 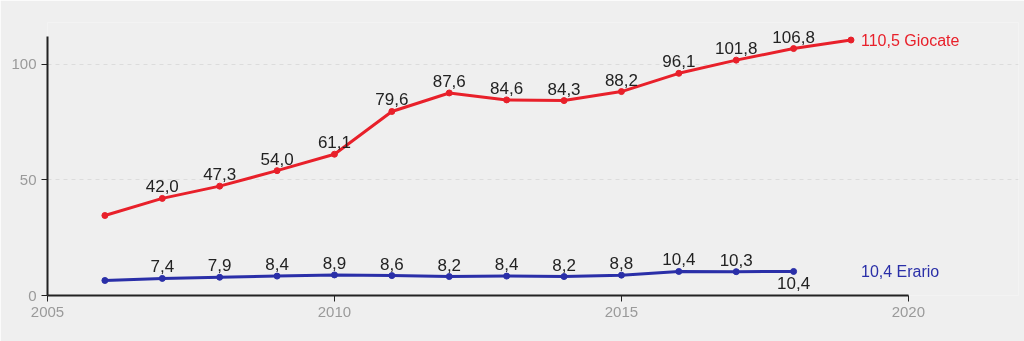 I want to click on data-label: 88,2, so click(x=621, y=80).